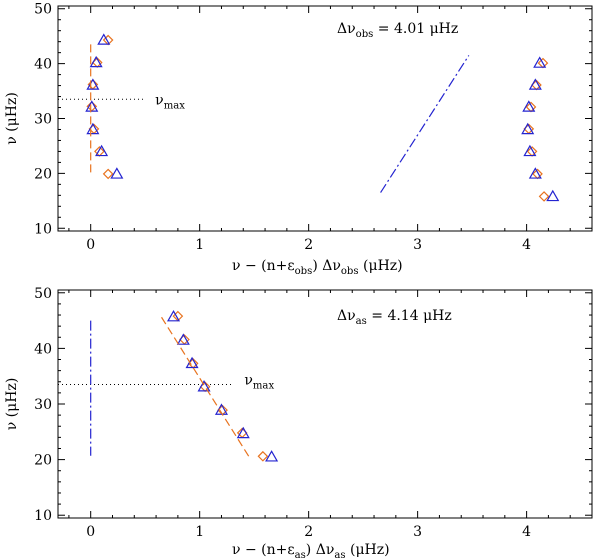 This screenshot has width=600, height=560. What do you see at coordinates (425, 124) in the screenshot?
I see `dash-dot-line` at bounding box center [425, 124].